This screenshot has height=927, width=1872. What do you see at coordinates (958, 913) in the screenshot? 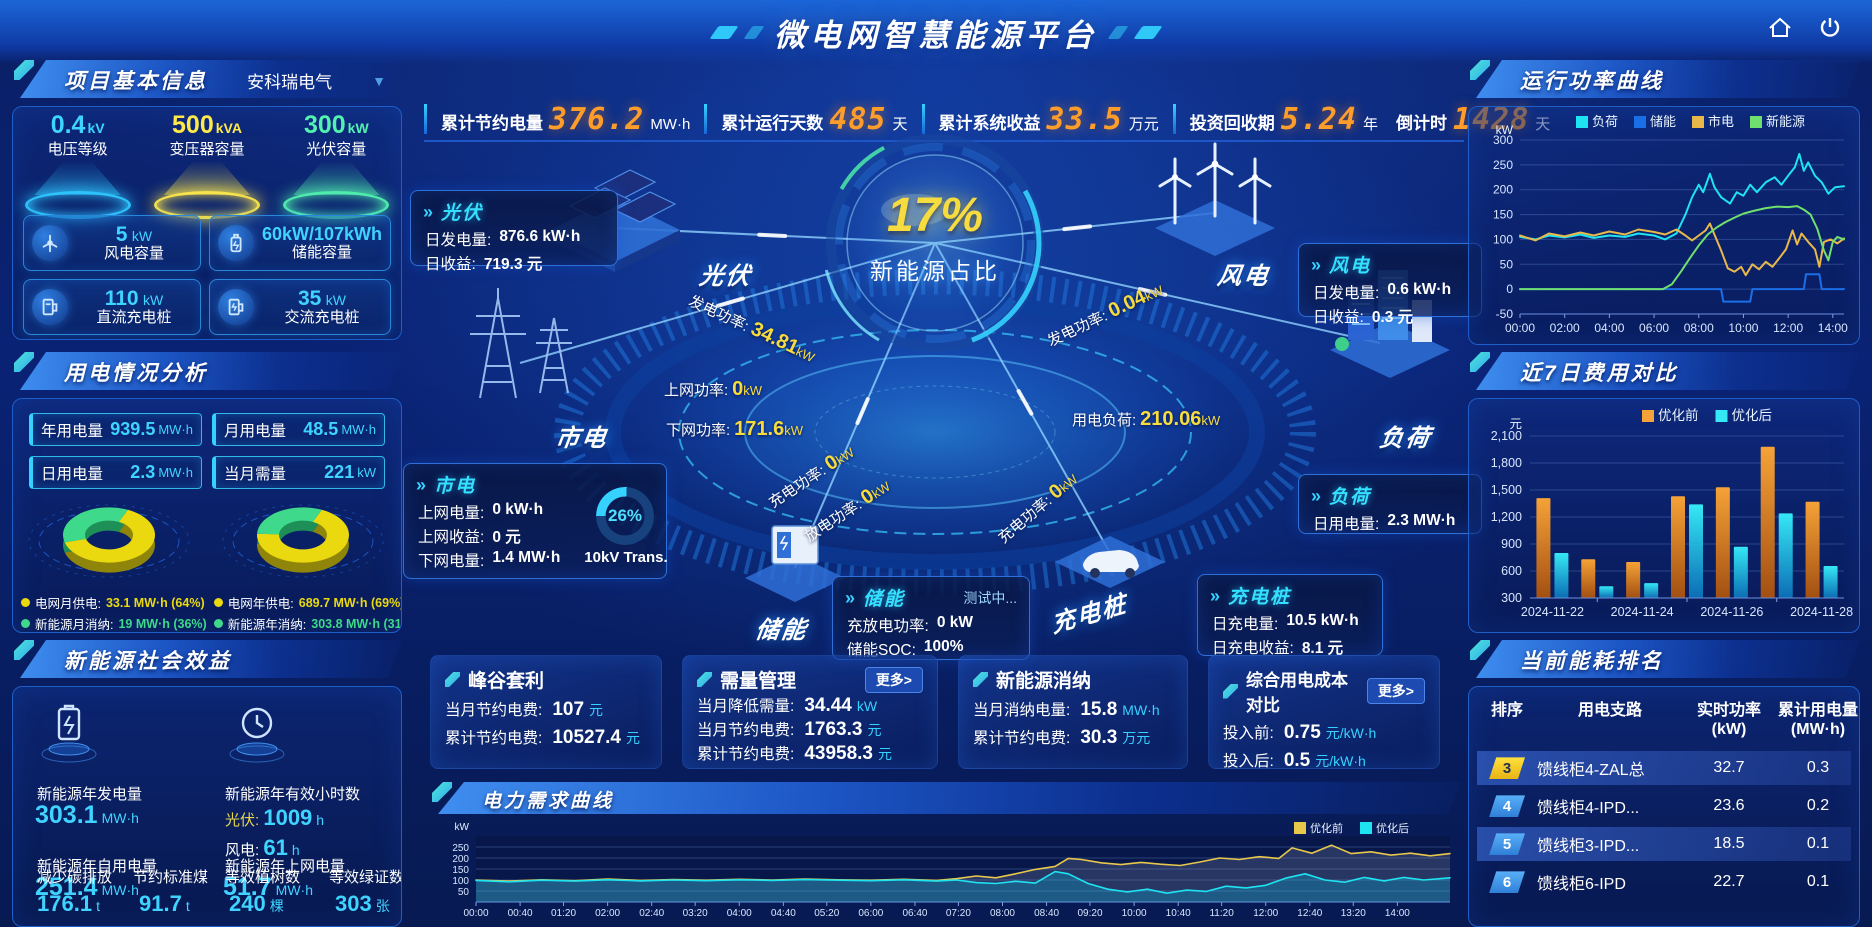
I see `svg-text: 07:20` at bounding box center [958, 913].